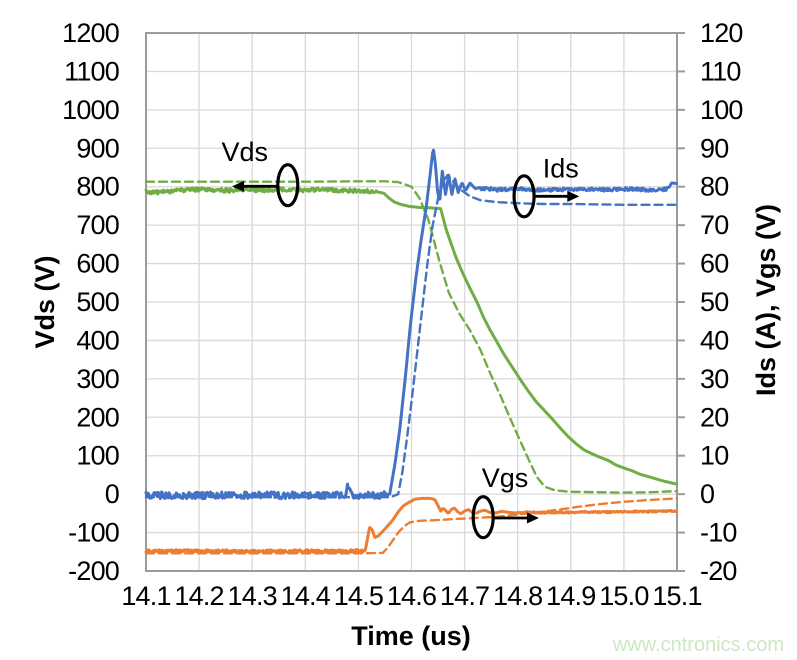 This screenshot has width=797, height=660. What do you see at coordinates (561, 168) in the screenshot?
I see `annotation-label-ids: Ids` at bounding box center [561, 168].